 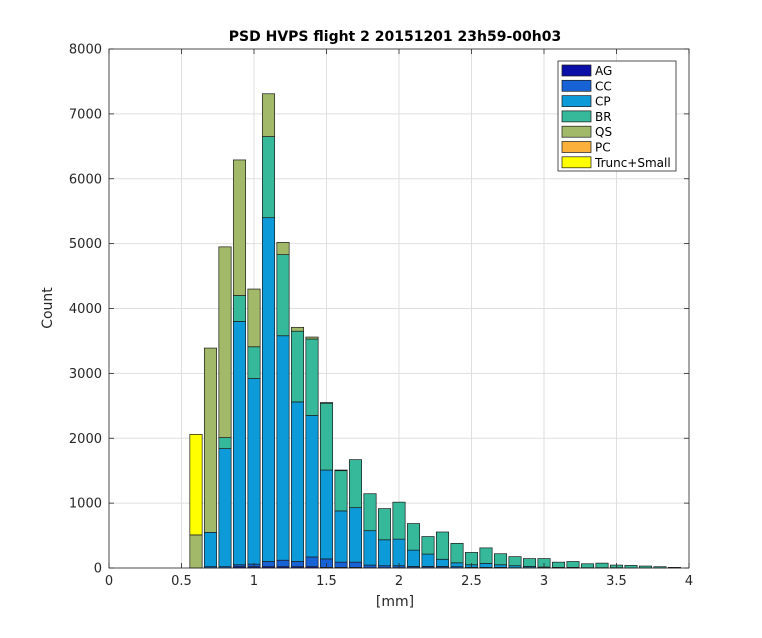 What do you see at coordinates (399, 581) in the screenshot?
I see `x-tick-label: 2` at bounding box center [399, 581].